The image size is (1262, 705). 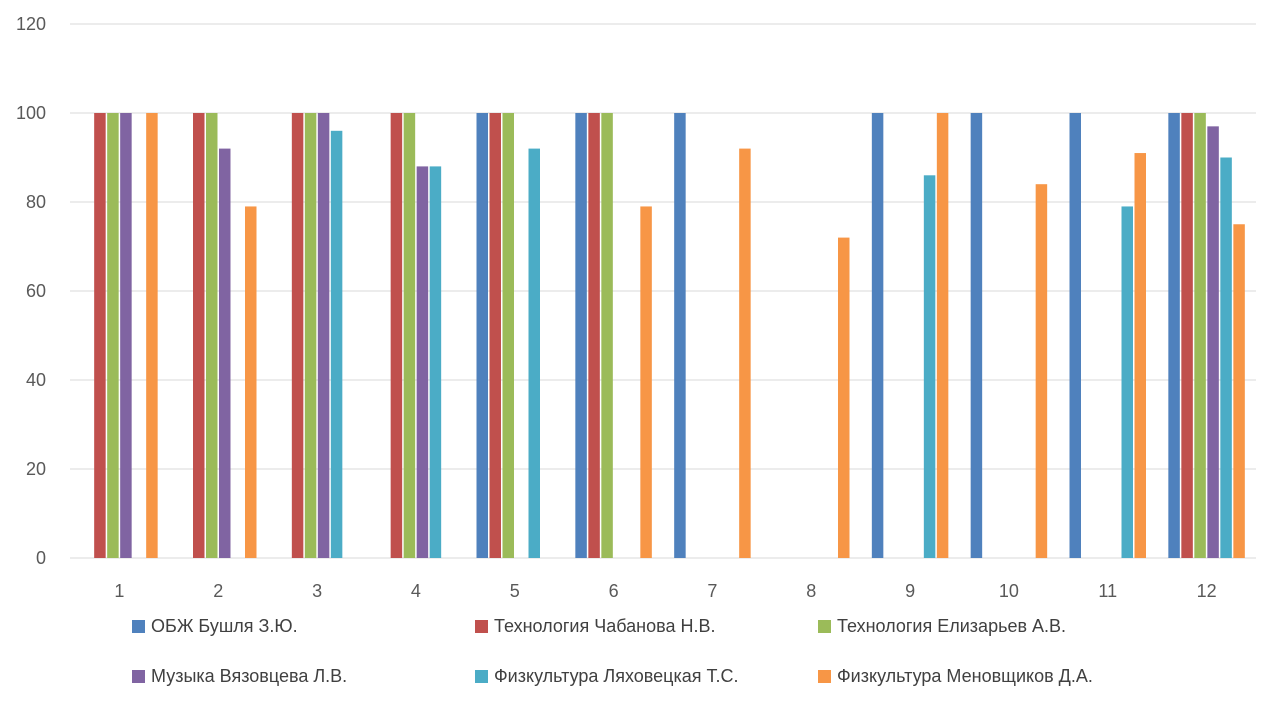 What do you see at coordinates (614, 591) in the screenshot?
I see `x-tick-label: 6` at bounding box center [614, 591].